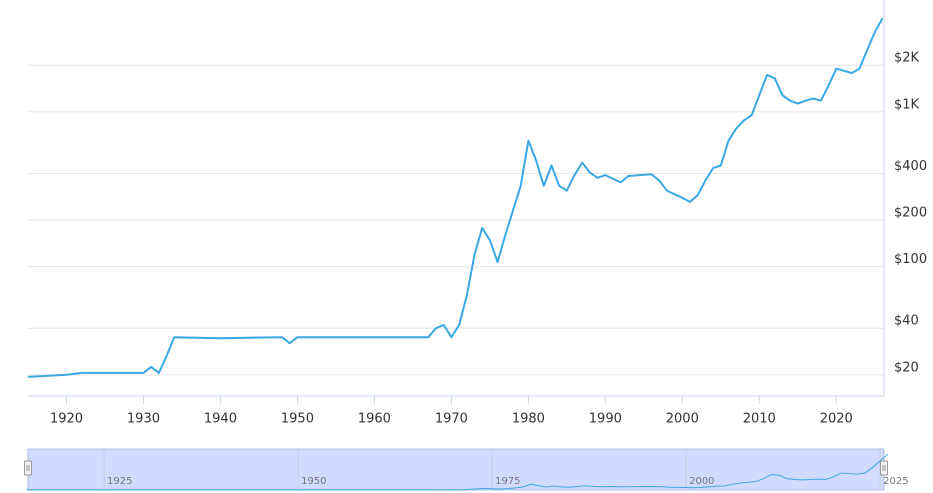 This screenshot has height=493, width=933. Describe the element at coordinates (910, 166) in the screenshot. I see `y-tick-label: $400` at that location.